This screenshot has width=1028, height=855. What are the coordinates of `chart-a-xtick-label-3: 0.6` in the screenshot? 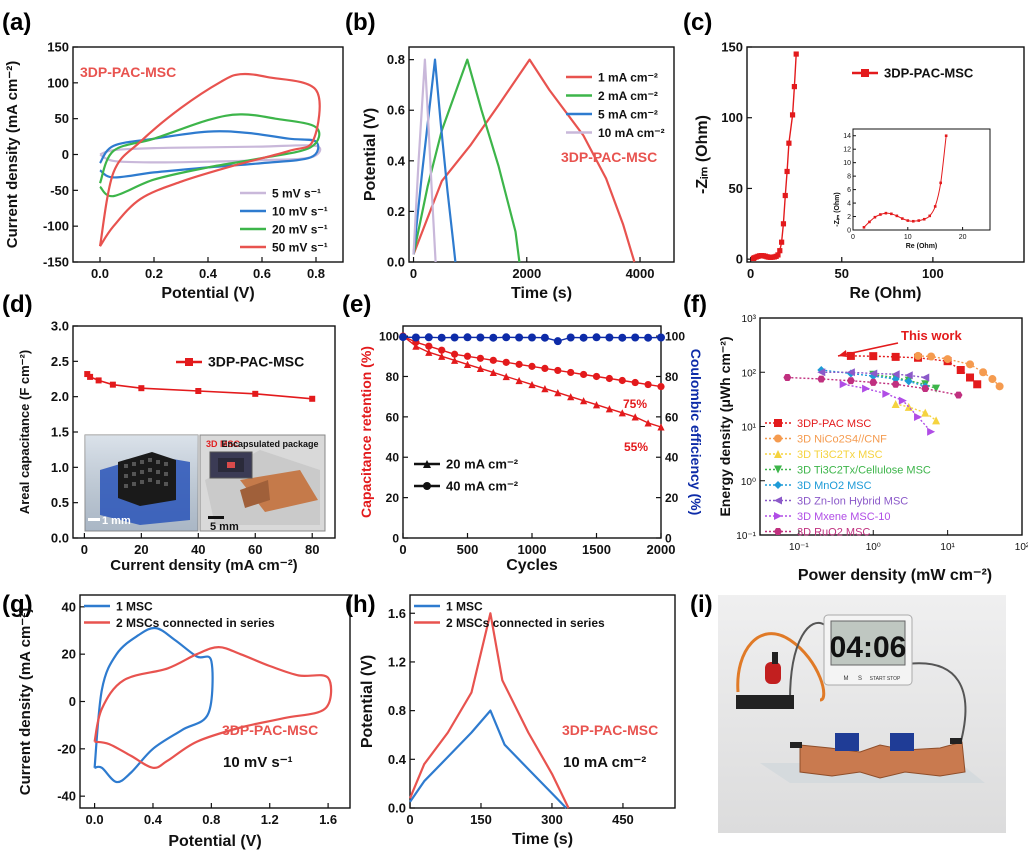 It's located at (262, 273).